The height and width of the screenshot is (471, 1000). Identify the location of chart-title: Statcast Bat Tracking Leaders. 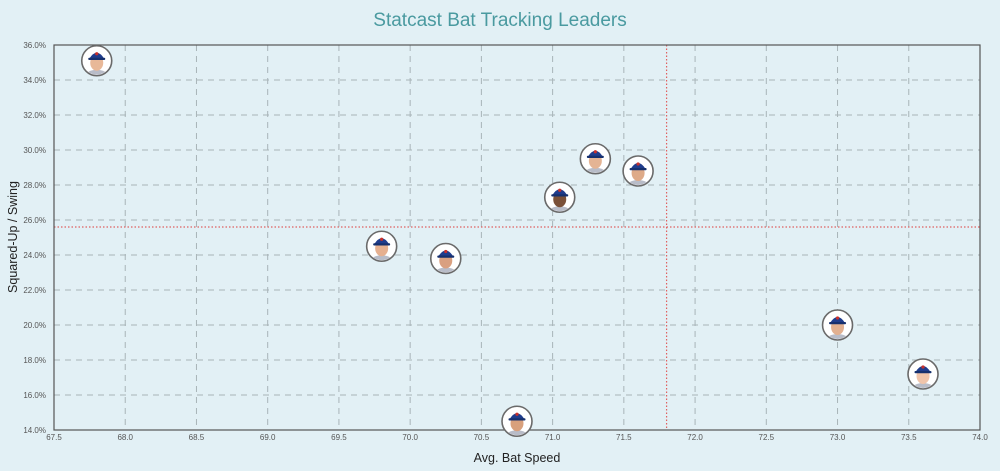
(500, 20).